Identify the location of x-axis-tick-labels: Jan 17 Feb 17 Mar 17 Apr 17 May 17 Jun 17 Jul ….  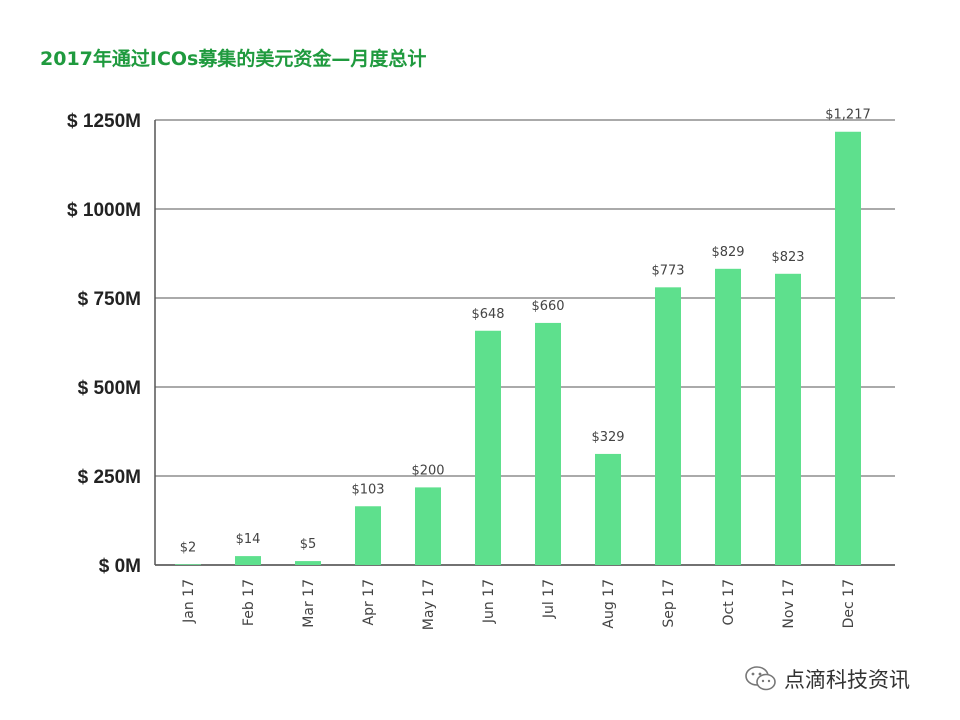
(519, 604).